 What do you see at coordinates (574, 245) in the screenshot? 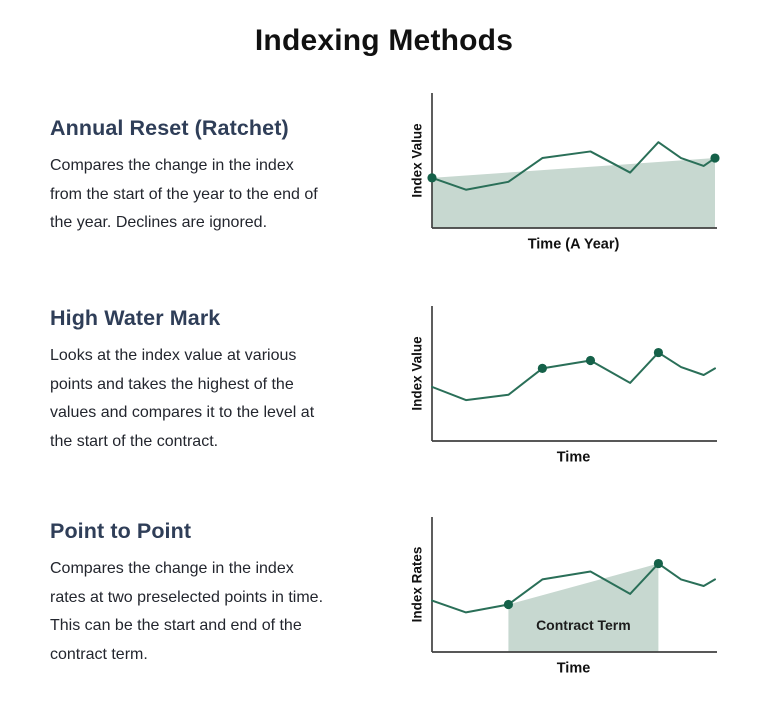
I see `x-axis-label: Time (A Year)` at bounding box center [574, 245].